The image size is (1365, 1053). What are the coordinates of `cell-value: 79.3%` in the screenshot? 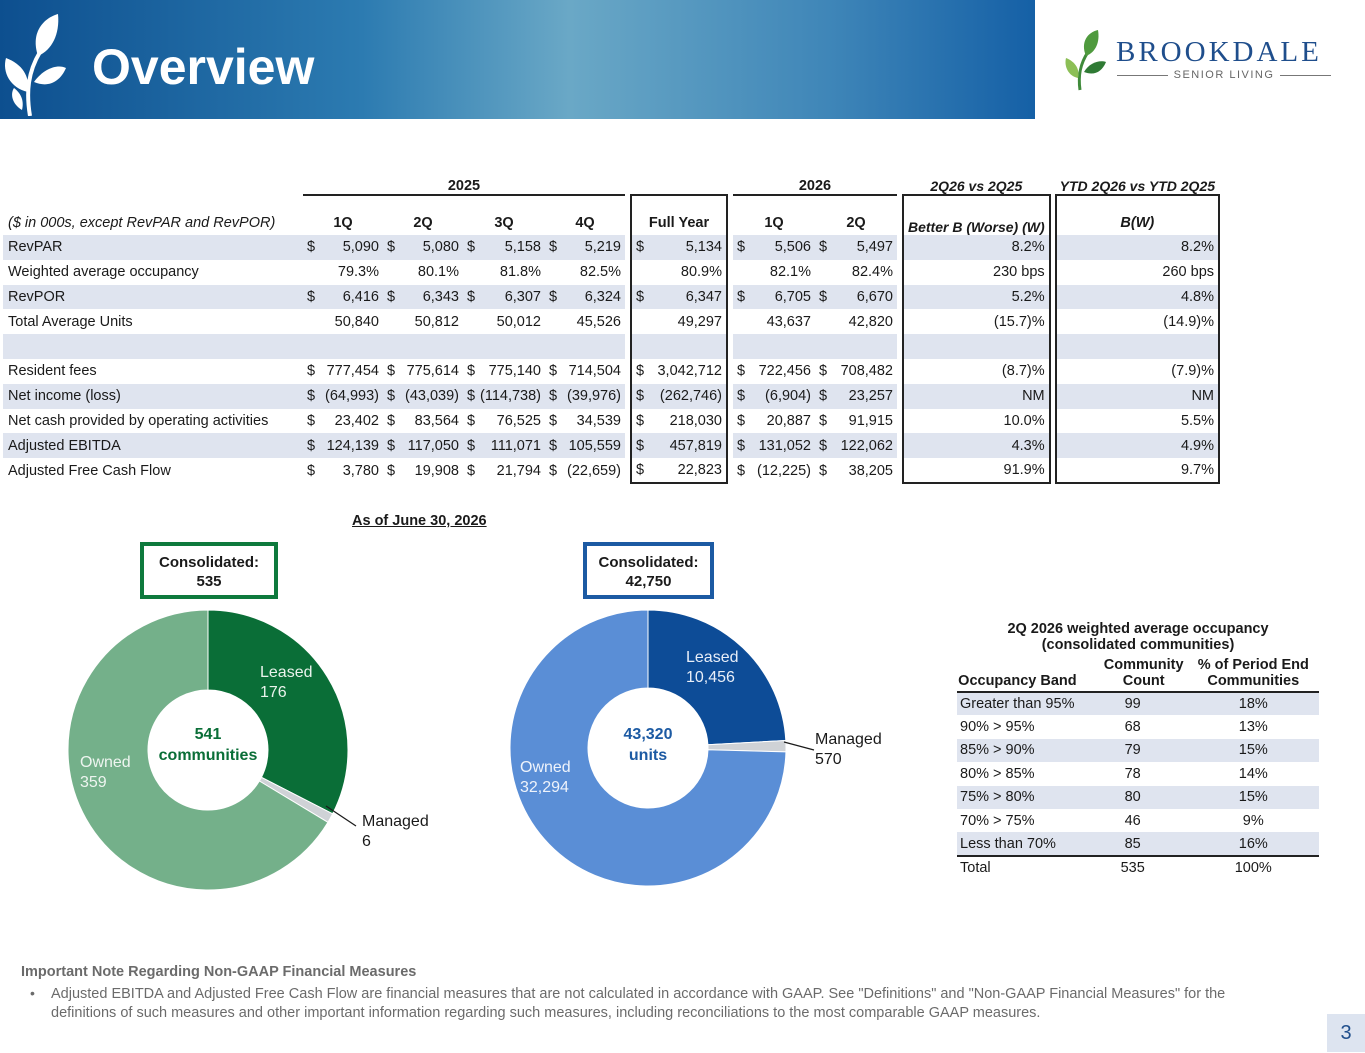 It's located at (358, 272).